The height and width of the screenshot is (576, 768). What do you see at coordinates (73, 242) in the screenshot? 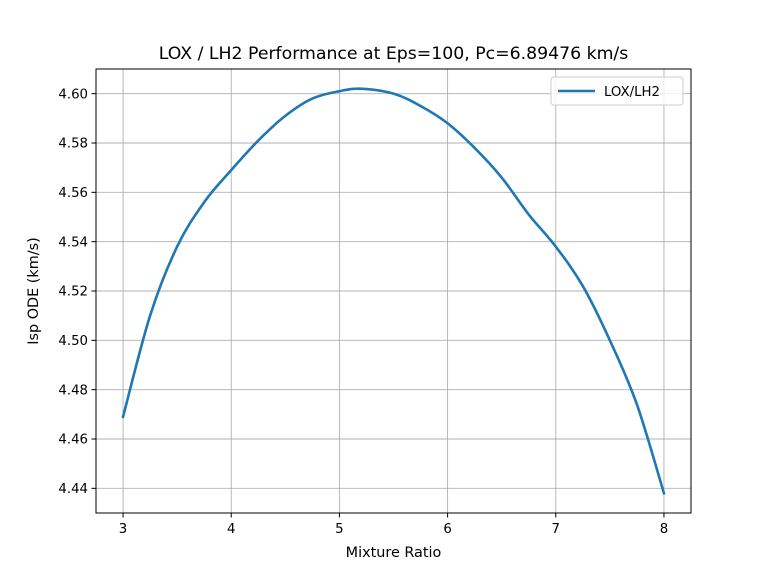
I see `y-tick-label: 4.54` at bounding box center [73, 242].